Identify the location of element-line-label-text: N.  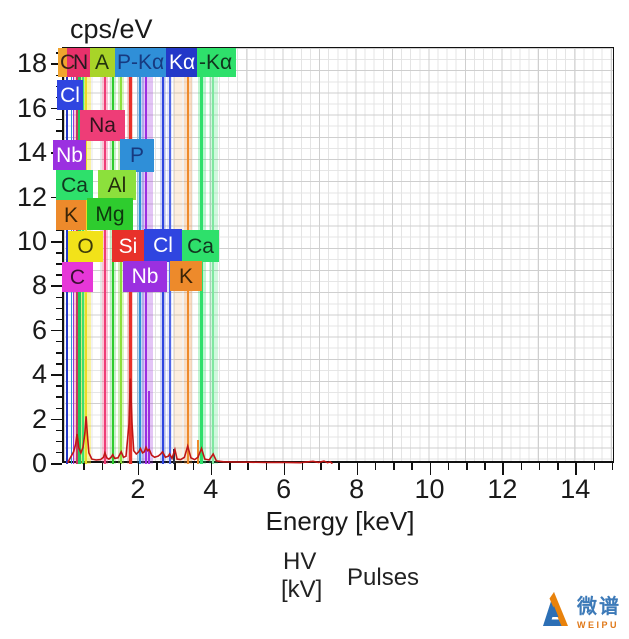
(81, 62).